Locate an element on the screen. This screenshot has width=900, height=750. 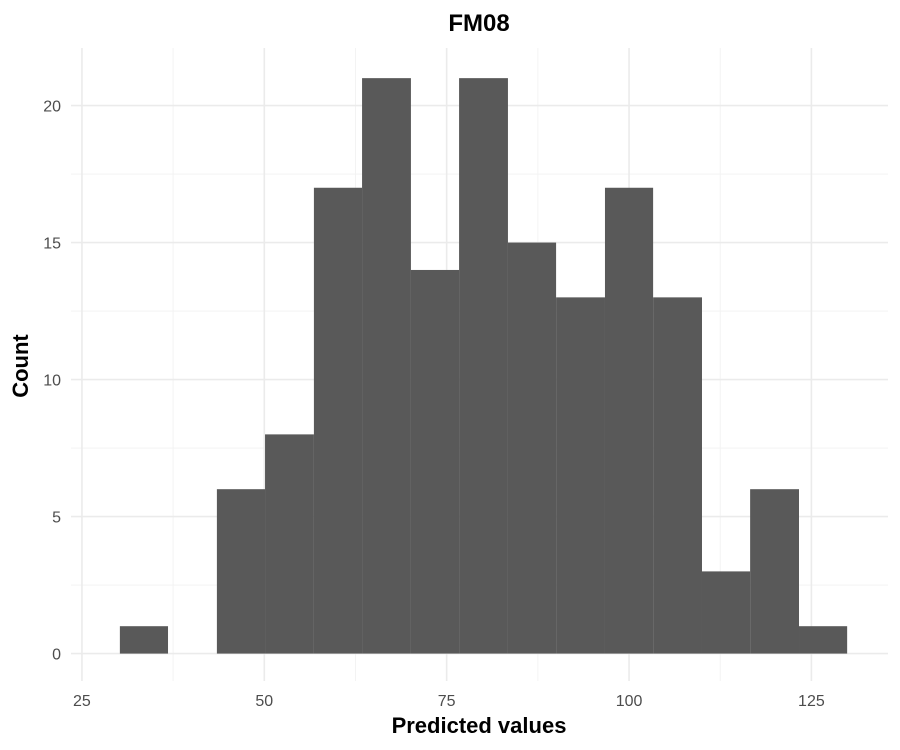
y-axis-title: Count is located at coordinates (20, 366).